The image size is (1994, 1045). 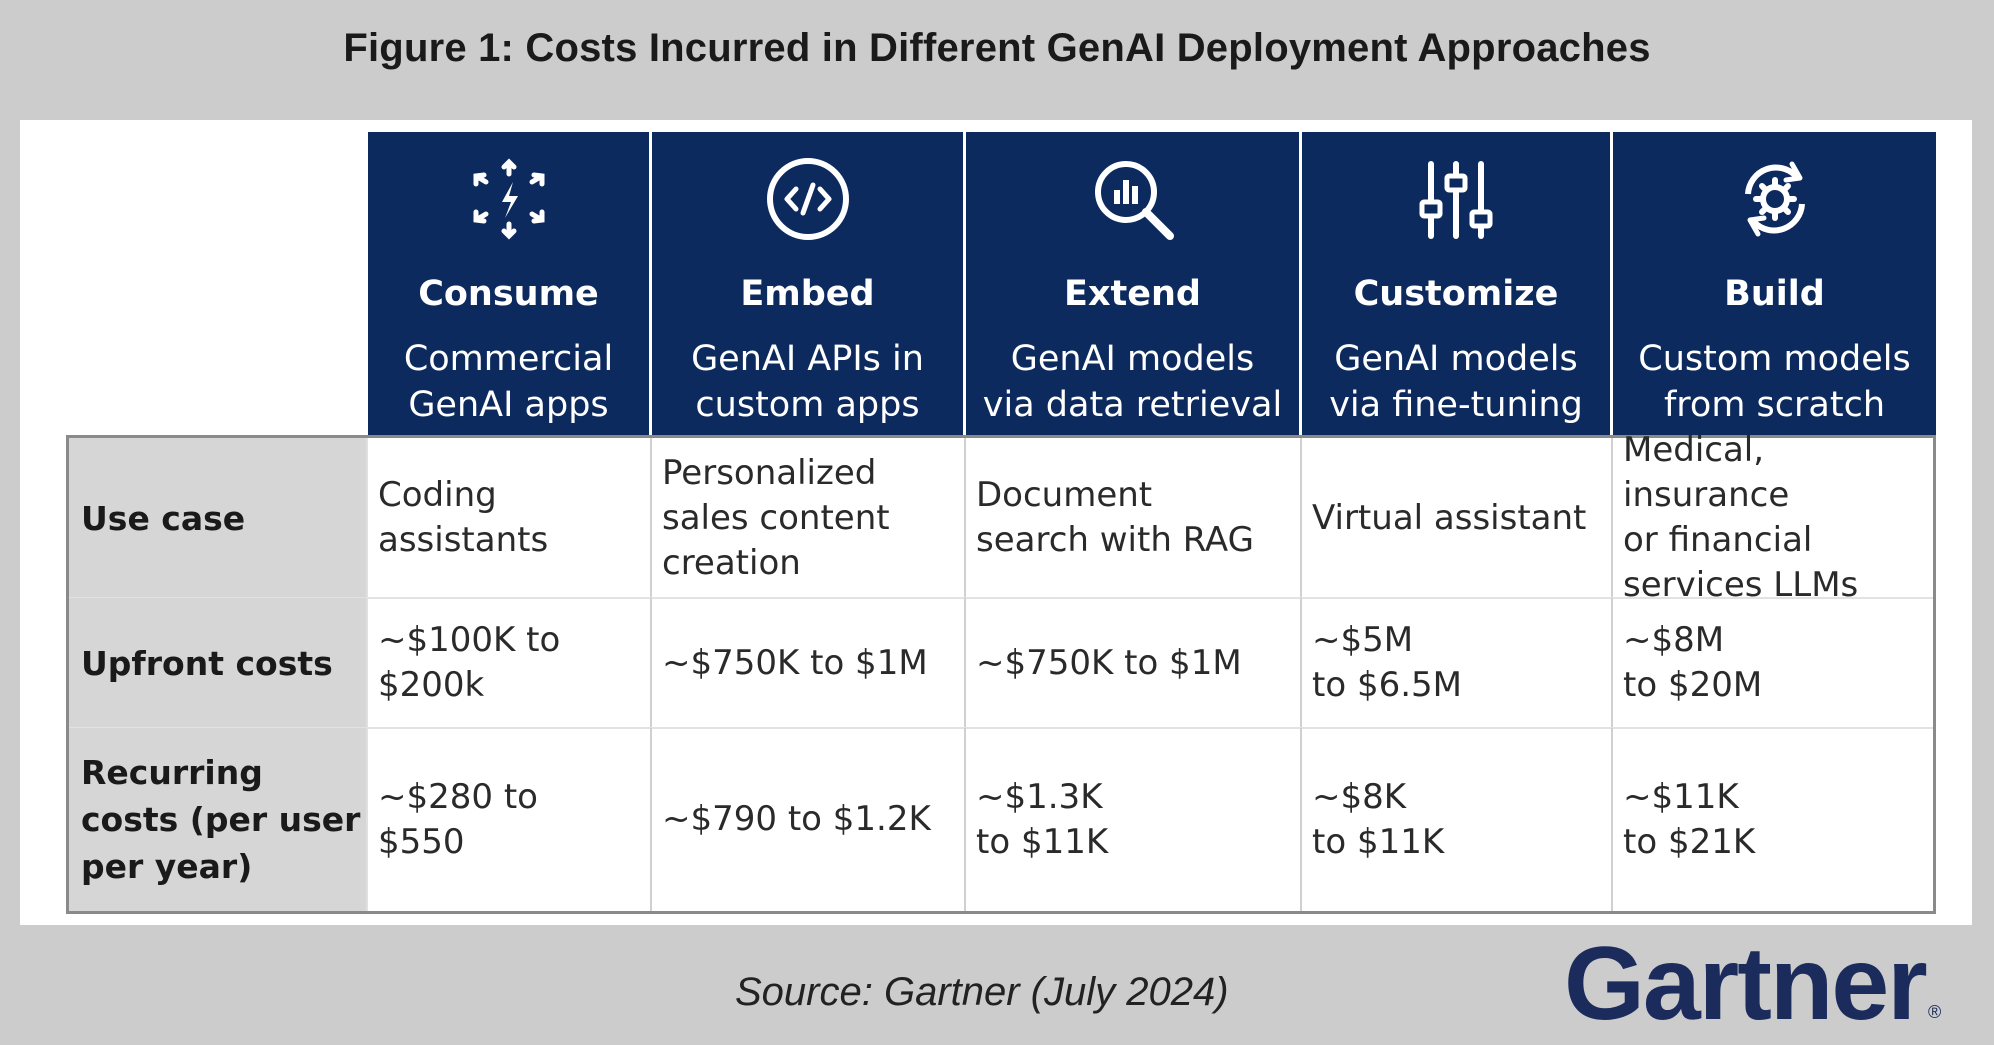 What do you see at coordinates (218, 819) in the screenshot?
I see `row-label: Recurring costs (per user per year)` at bounding box center [218, 819].